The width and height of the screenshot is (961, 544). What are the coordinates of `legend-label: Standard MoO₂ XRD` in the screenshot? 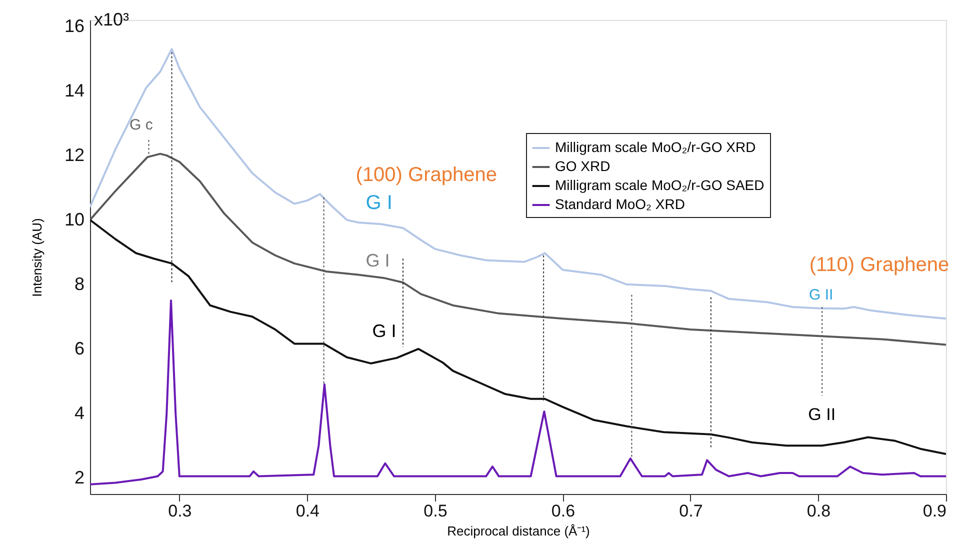 It's located at (620, 204).